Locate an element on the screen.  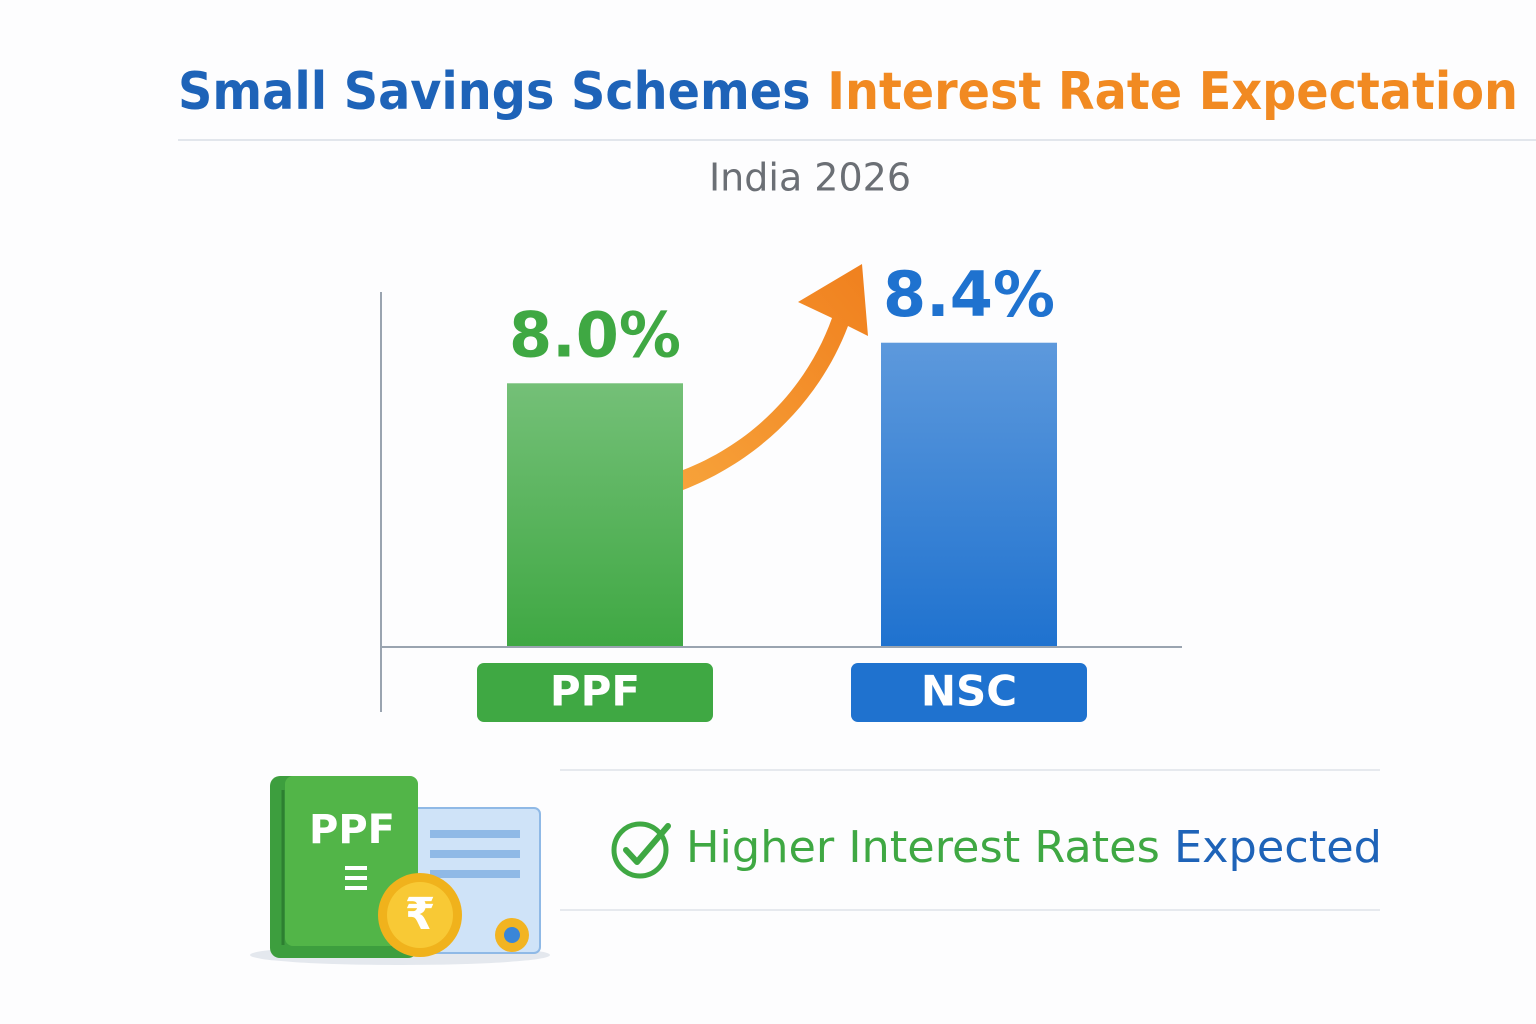
chart-subtitle: India 2026 is located at coordinates (810, 178).